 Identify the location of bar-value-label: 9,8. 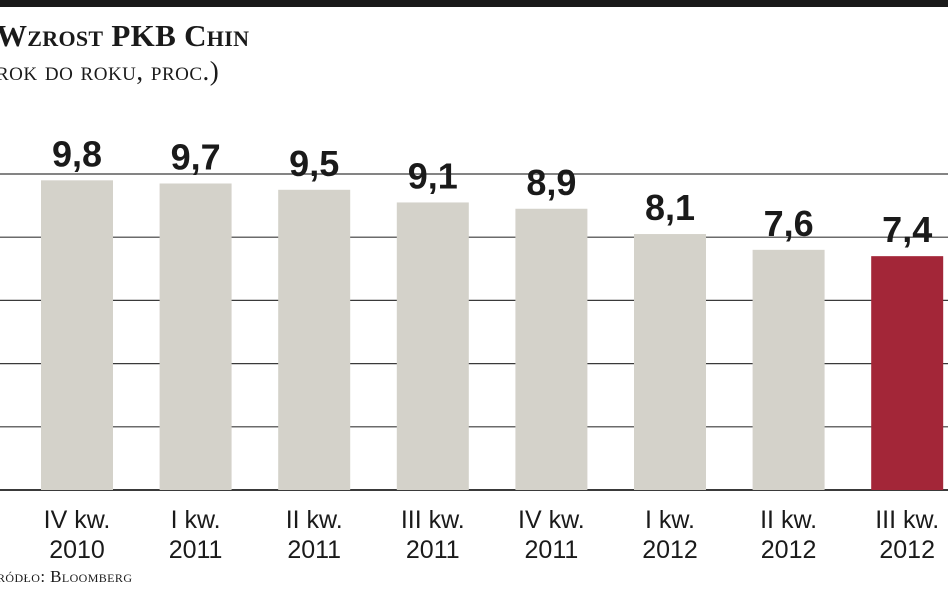
(77, 153).